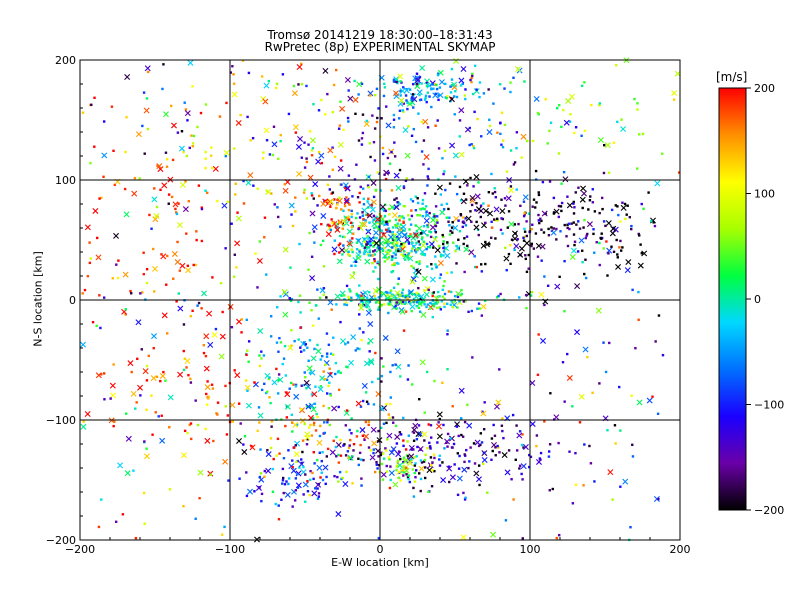 This screenshot has width=800, height=600. What do you see at coordinates (230, 549) in the screenshot?
I see `x-tick-label: −100` at bounding box center [230, 549].